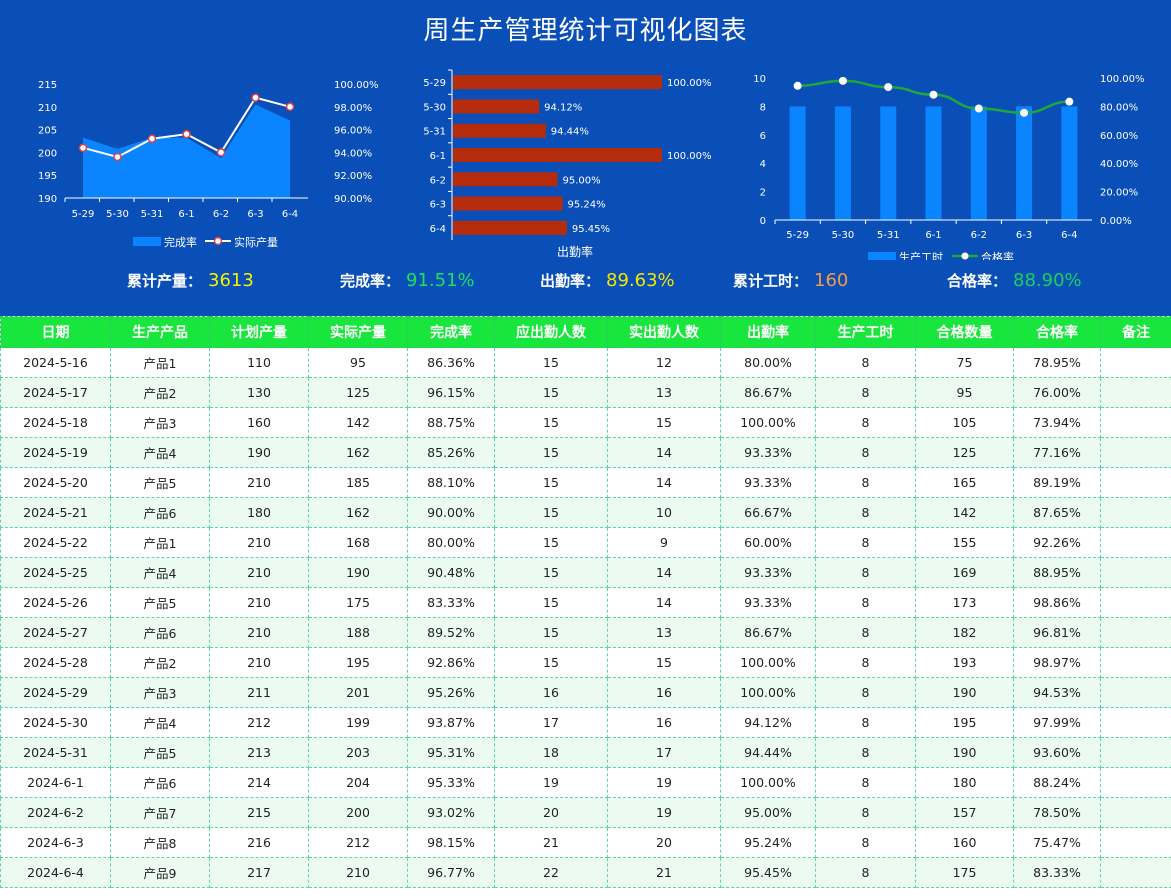 The image size is (1171, 896). What do you see at coordinates (964, 332) in the screenshot?
I see `column-header: 合格数量` at bounding box center [964, 332].